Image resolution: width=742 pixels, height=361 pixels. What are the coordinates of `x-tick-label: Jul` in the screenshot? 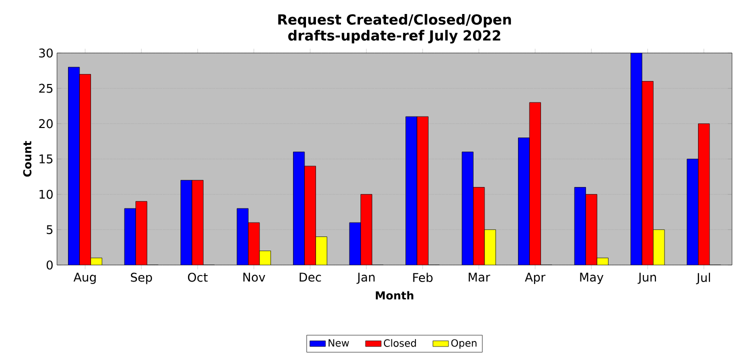 It's located at (703, 278).